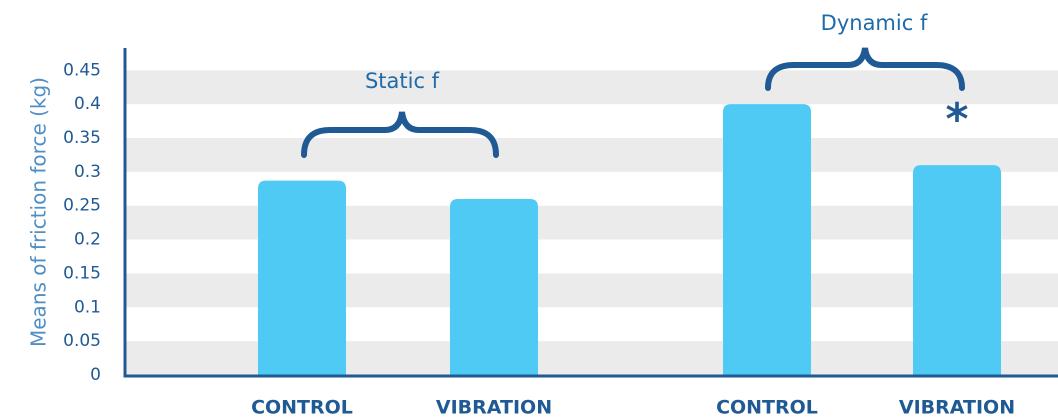 The width and height of the screenshot is (1058, 420). I want to click on y-tick-label: 0, so click(95, 375).